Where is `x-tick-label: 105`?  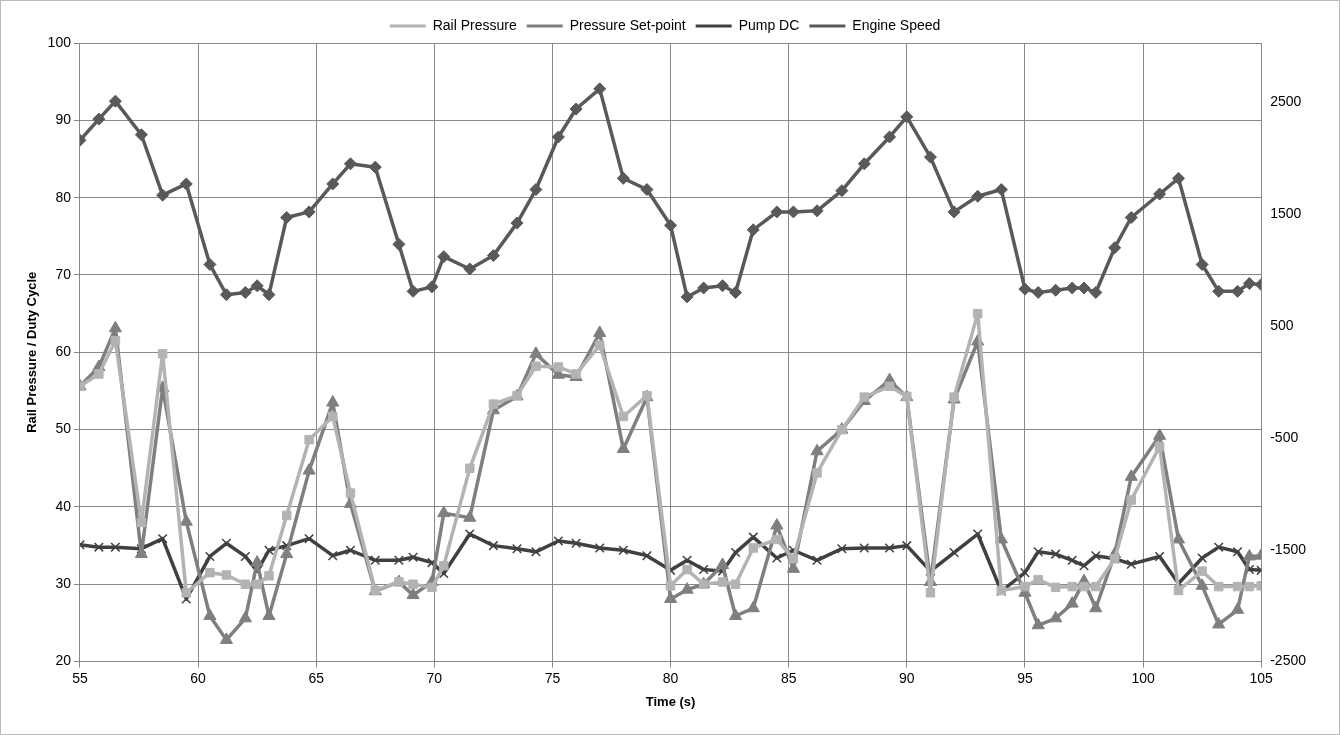 x-tick-label: 105 is located at coordinates (1261, 677).